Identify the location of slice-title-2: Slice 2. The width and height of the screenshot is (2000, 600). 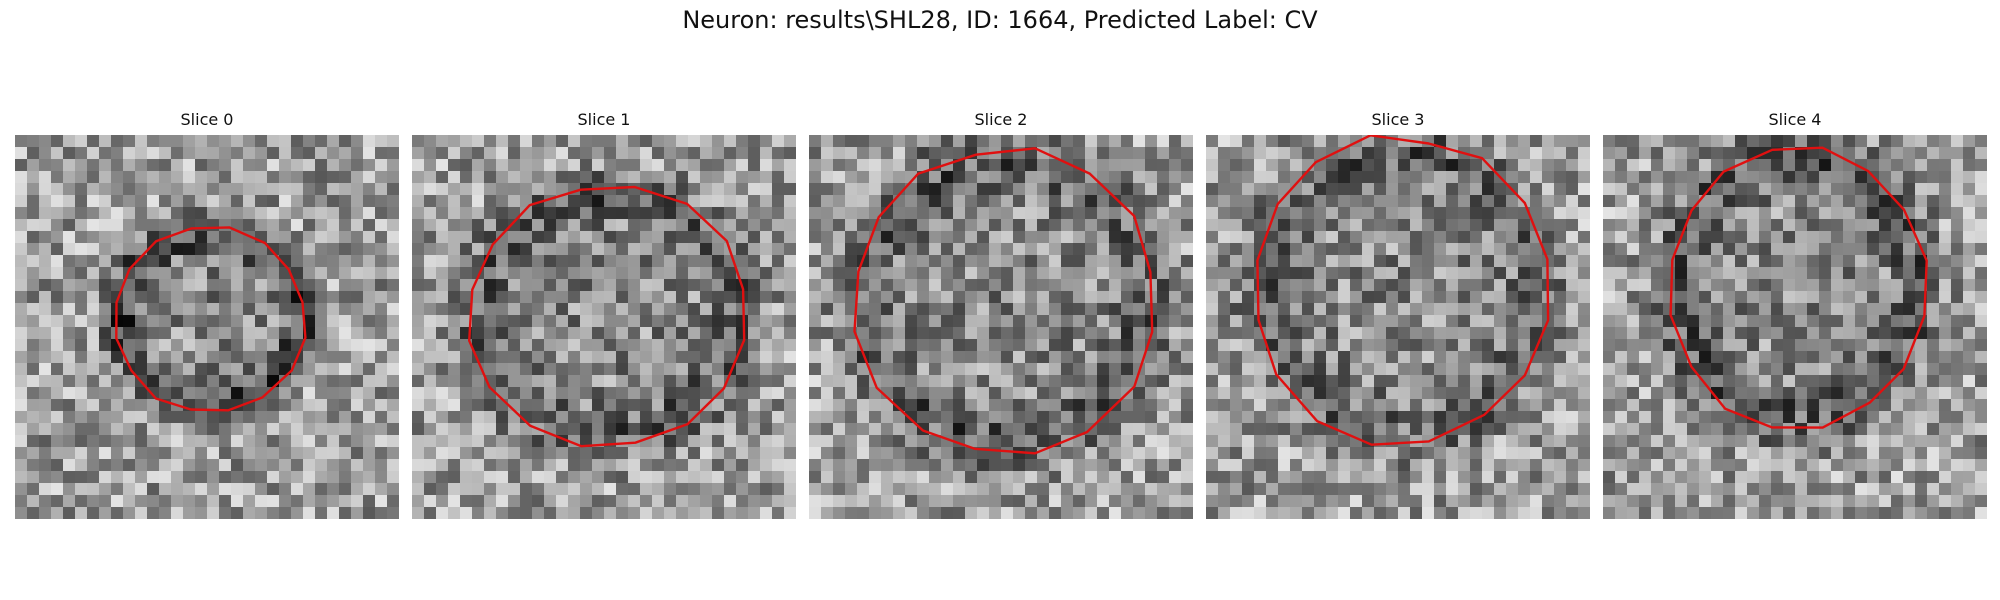
(1001, 119).